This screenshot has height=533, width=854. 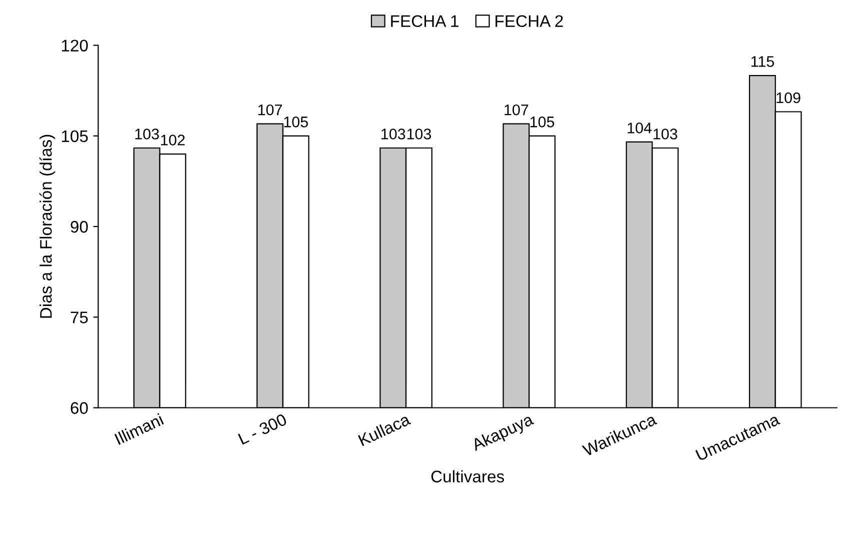 I want to click on y-tick-label: 60, so click(x=79, y=408).